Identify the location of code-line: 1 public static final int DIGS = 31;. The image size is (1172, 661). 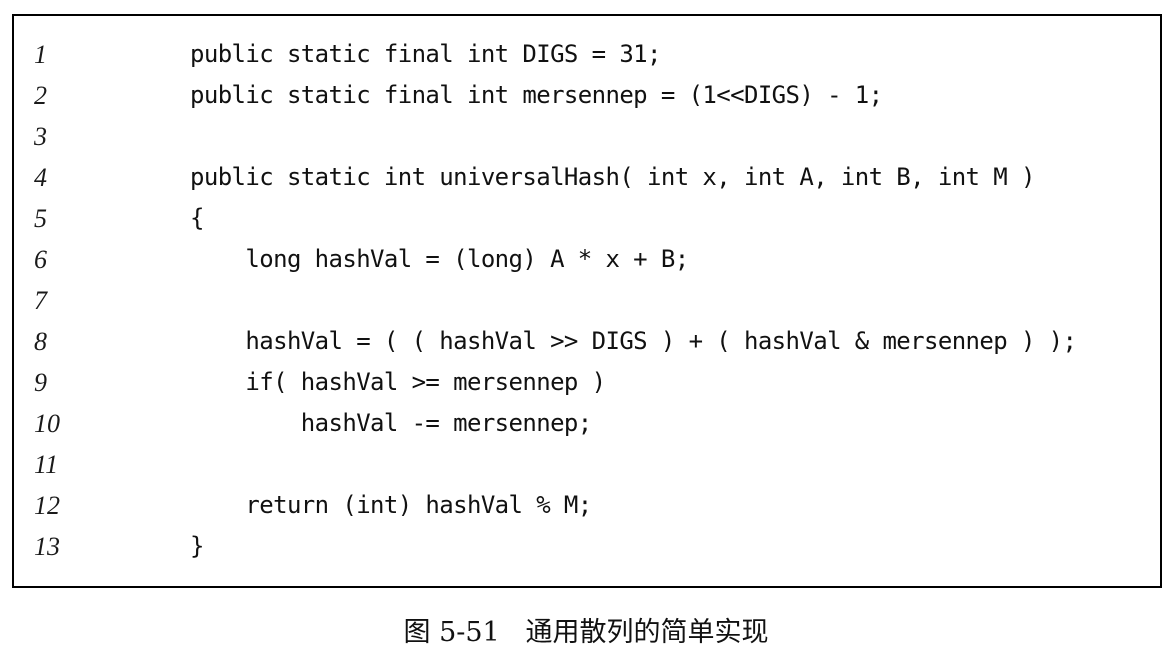
(587, 54).